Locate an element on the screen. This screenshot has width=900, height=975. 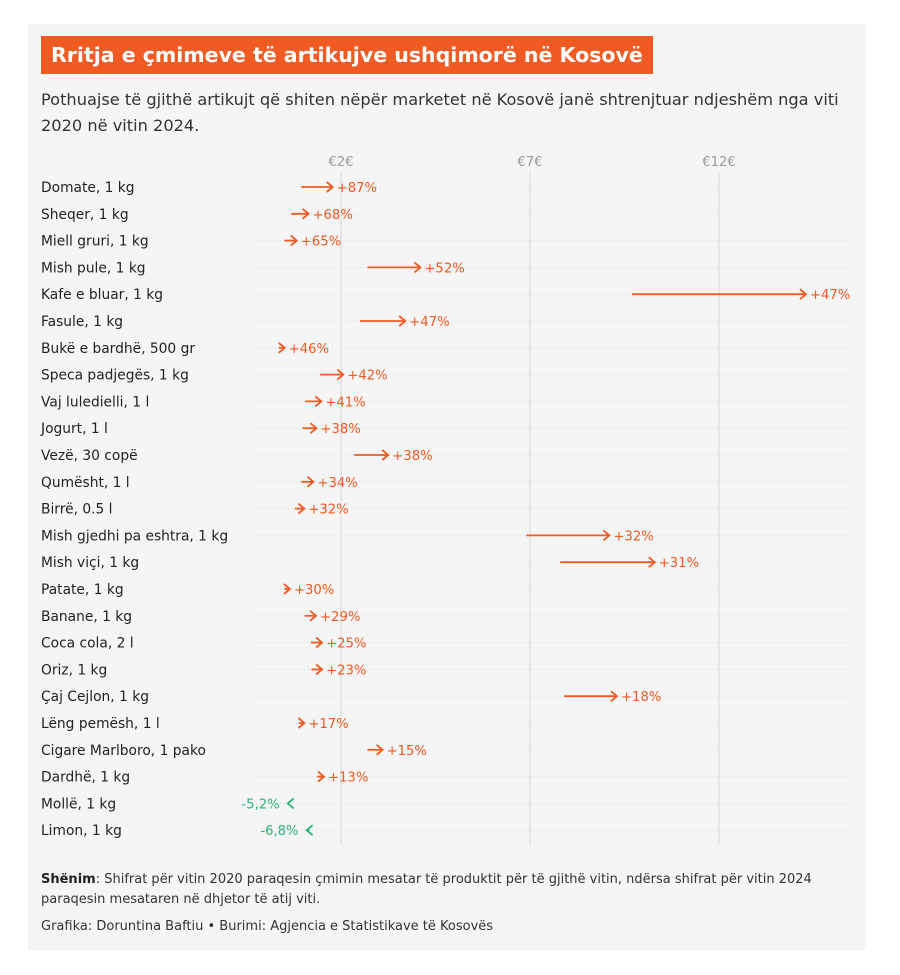
change-label: +42% is located at coordinates (367, 376).